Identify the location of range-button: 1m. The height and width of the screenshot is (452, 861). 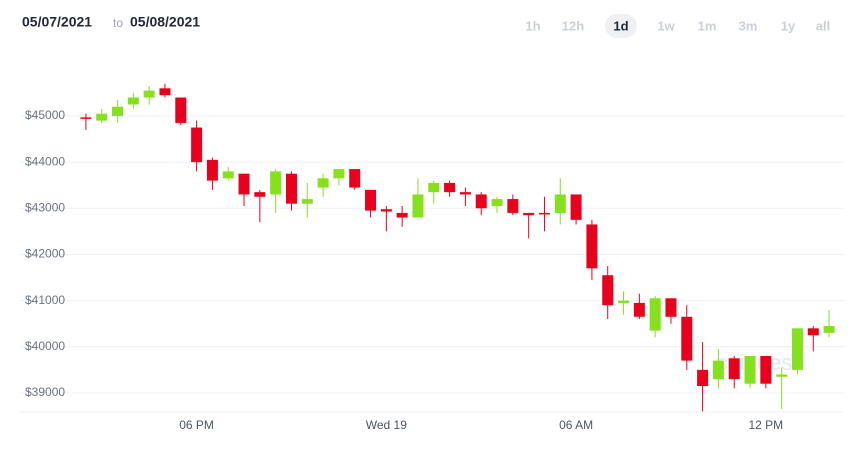
(707, 25).